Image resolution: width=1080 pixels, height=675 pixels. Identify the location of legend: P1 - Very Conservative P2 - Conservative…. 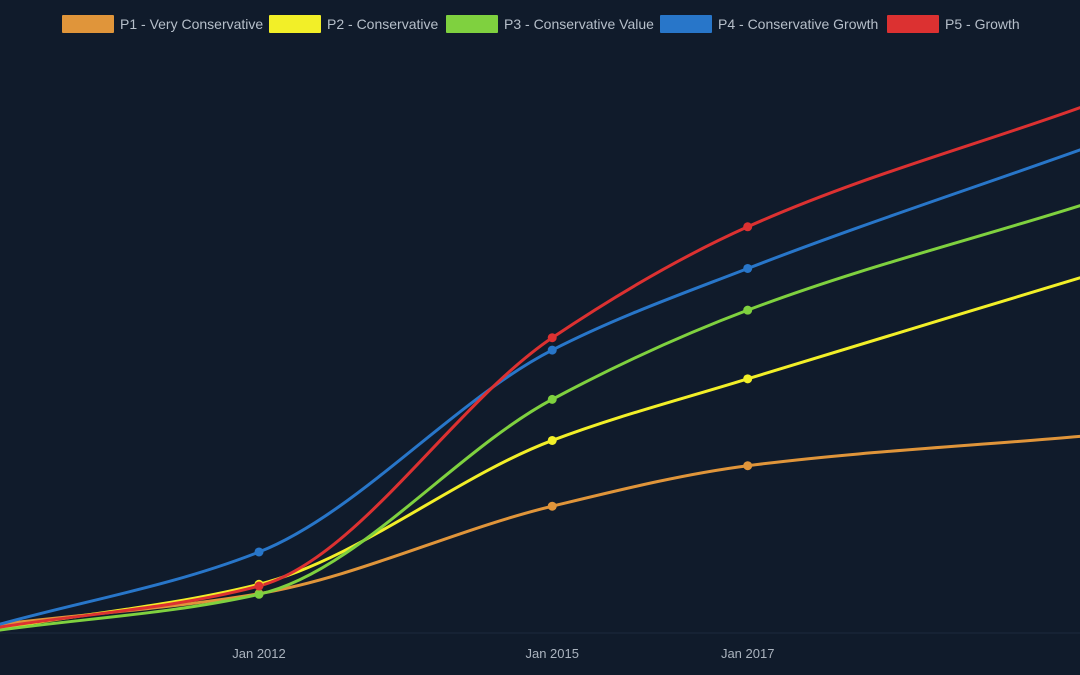
(540, 23).